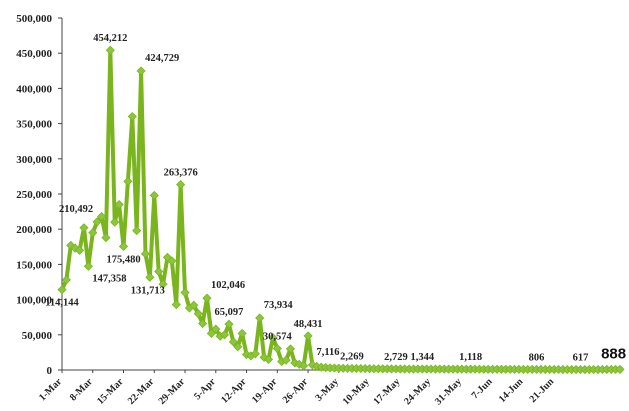 Image resolution: width=629 pixels, height=411 pixels. What do you see at coordinates (308, 324) in the screenshot?
I see `data-label: 48,431` at bounding box center [308, 324].